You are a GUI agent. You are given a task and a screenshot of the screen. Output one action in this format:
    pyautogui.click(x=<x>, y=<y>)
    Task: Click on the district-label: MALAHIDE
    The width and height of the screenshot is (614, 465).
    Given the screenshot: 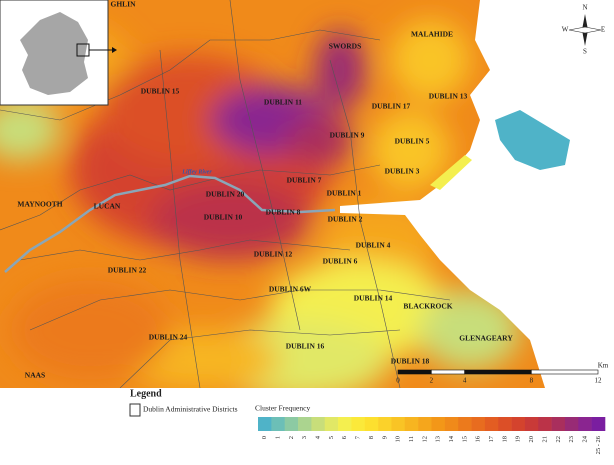 What is the action you would take?
    pyautogui.click(x=432, y=34)
    